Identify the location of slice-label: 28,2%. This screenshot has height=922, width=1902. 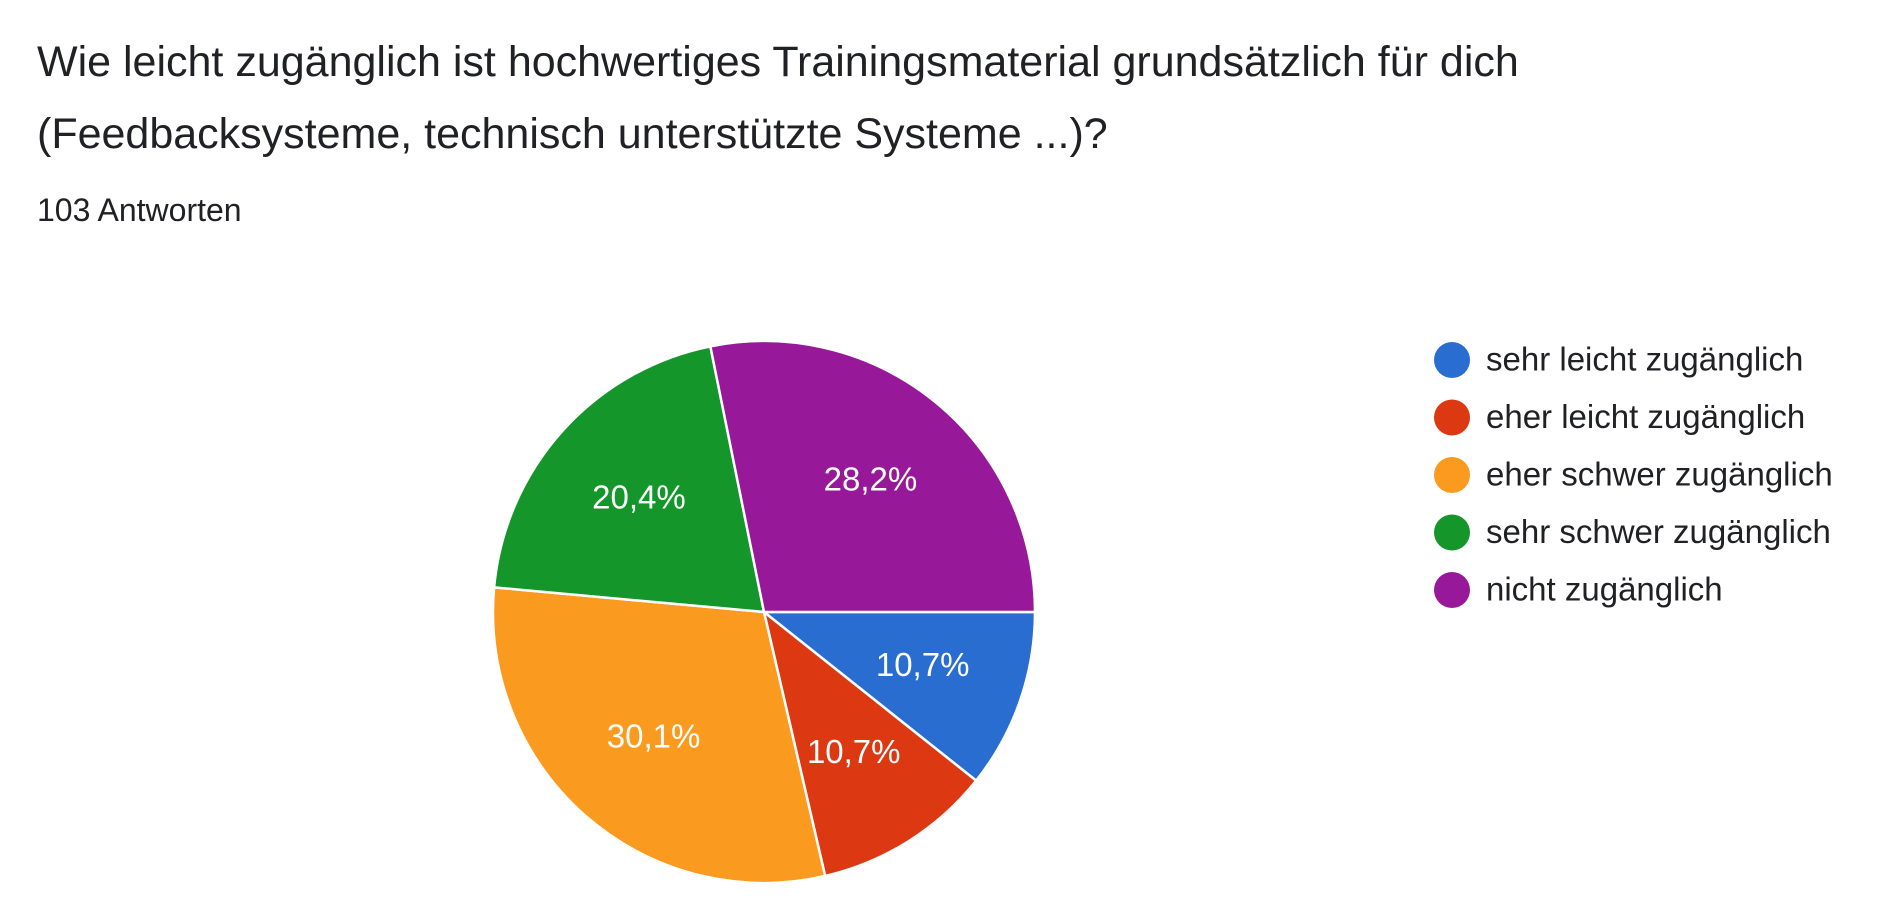
(871, 479).